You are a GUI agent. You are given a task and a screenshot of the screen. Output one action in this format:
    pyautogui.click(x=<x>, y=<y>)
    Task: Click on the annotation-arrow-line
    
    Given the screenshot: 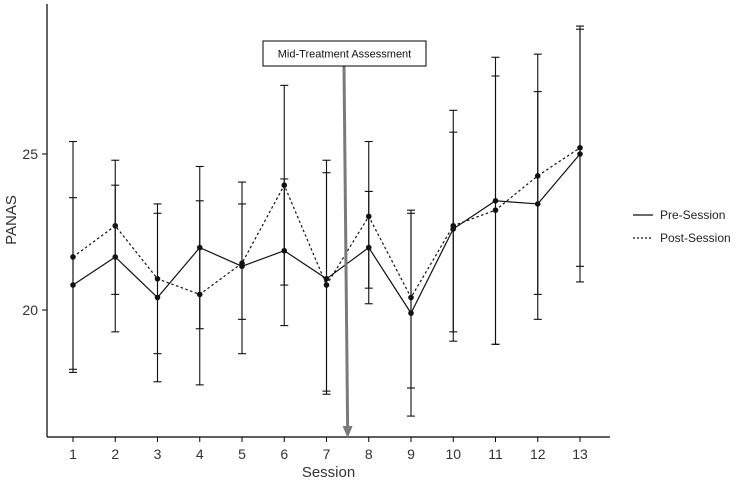 What is the action you would take?
    pyautogui.click(x=346, y=247)
    